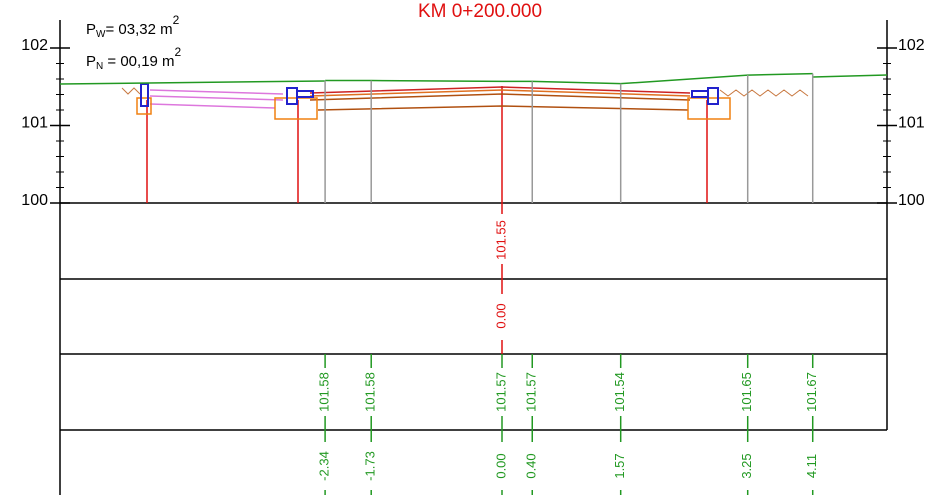 The height and width of the screenshot is (495, 937). What do you see at coordinates (619, 465) in the screenshot?
I see `band-label: 1.57` at bounding box center [619, 465].